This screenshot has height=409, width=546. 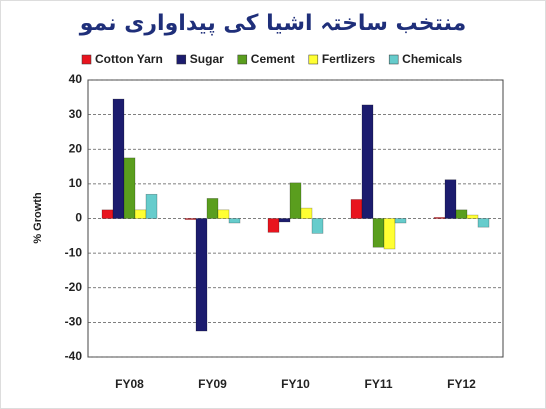 What do you see at coordinates (78, 218) in the screenshot?
I see `y-tick-label: 0` at bounding box center [78, 218].